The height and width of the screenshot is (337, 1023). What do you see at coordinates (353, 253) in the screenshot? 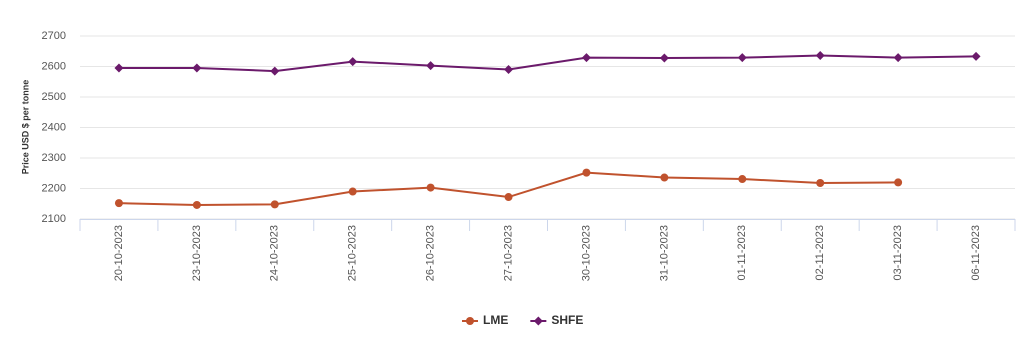
I see `x-tick-label: 25-10-2023` at bounding box center [353, 253].